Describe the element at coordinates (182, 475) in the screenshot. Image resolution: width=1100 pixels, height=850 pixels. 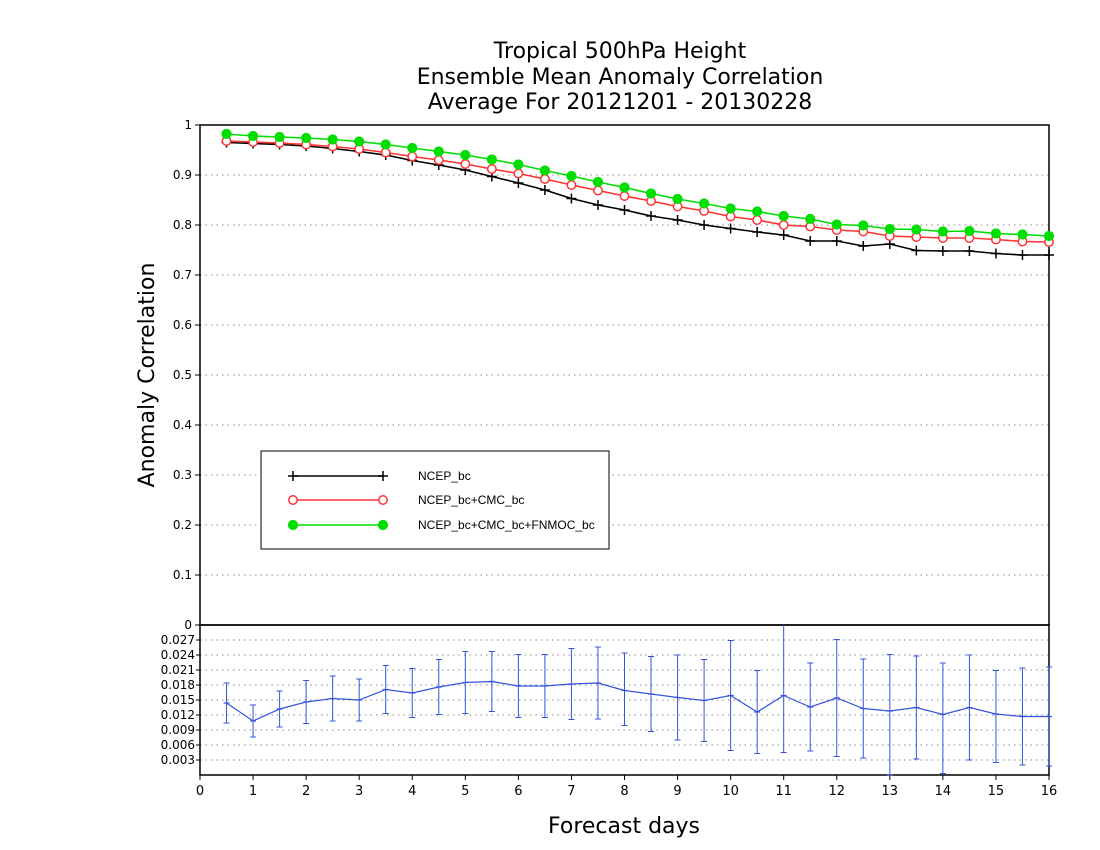
I see `top-y-tick-label: 0.3` at that location.